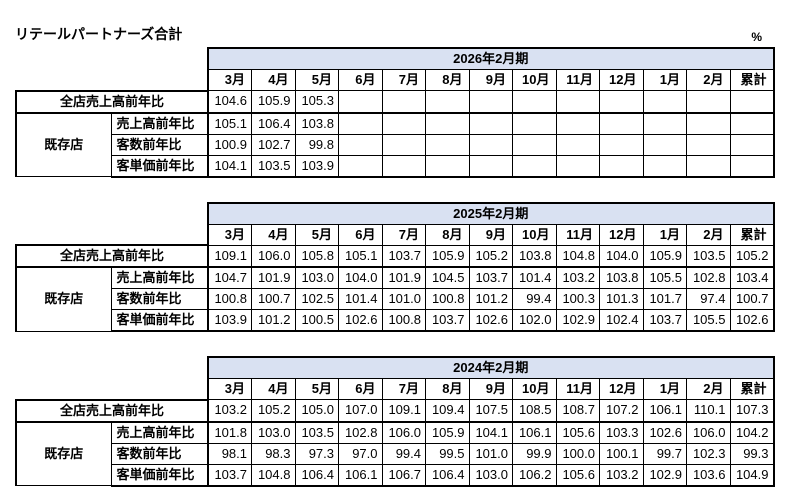 This screenshot has width=791, height=498. What do you see at coordinates (316, 299) in the screenshot?
I see `value-cell: 102.5` at bounding box center [316, 299].